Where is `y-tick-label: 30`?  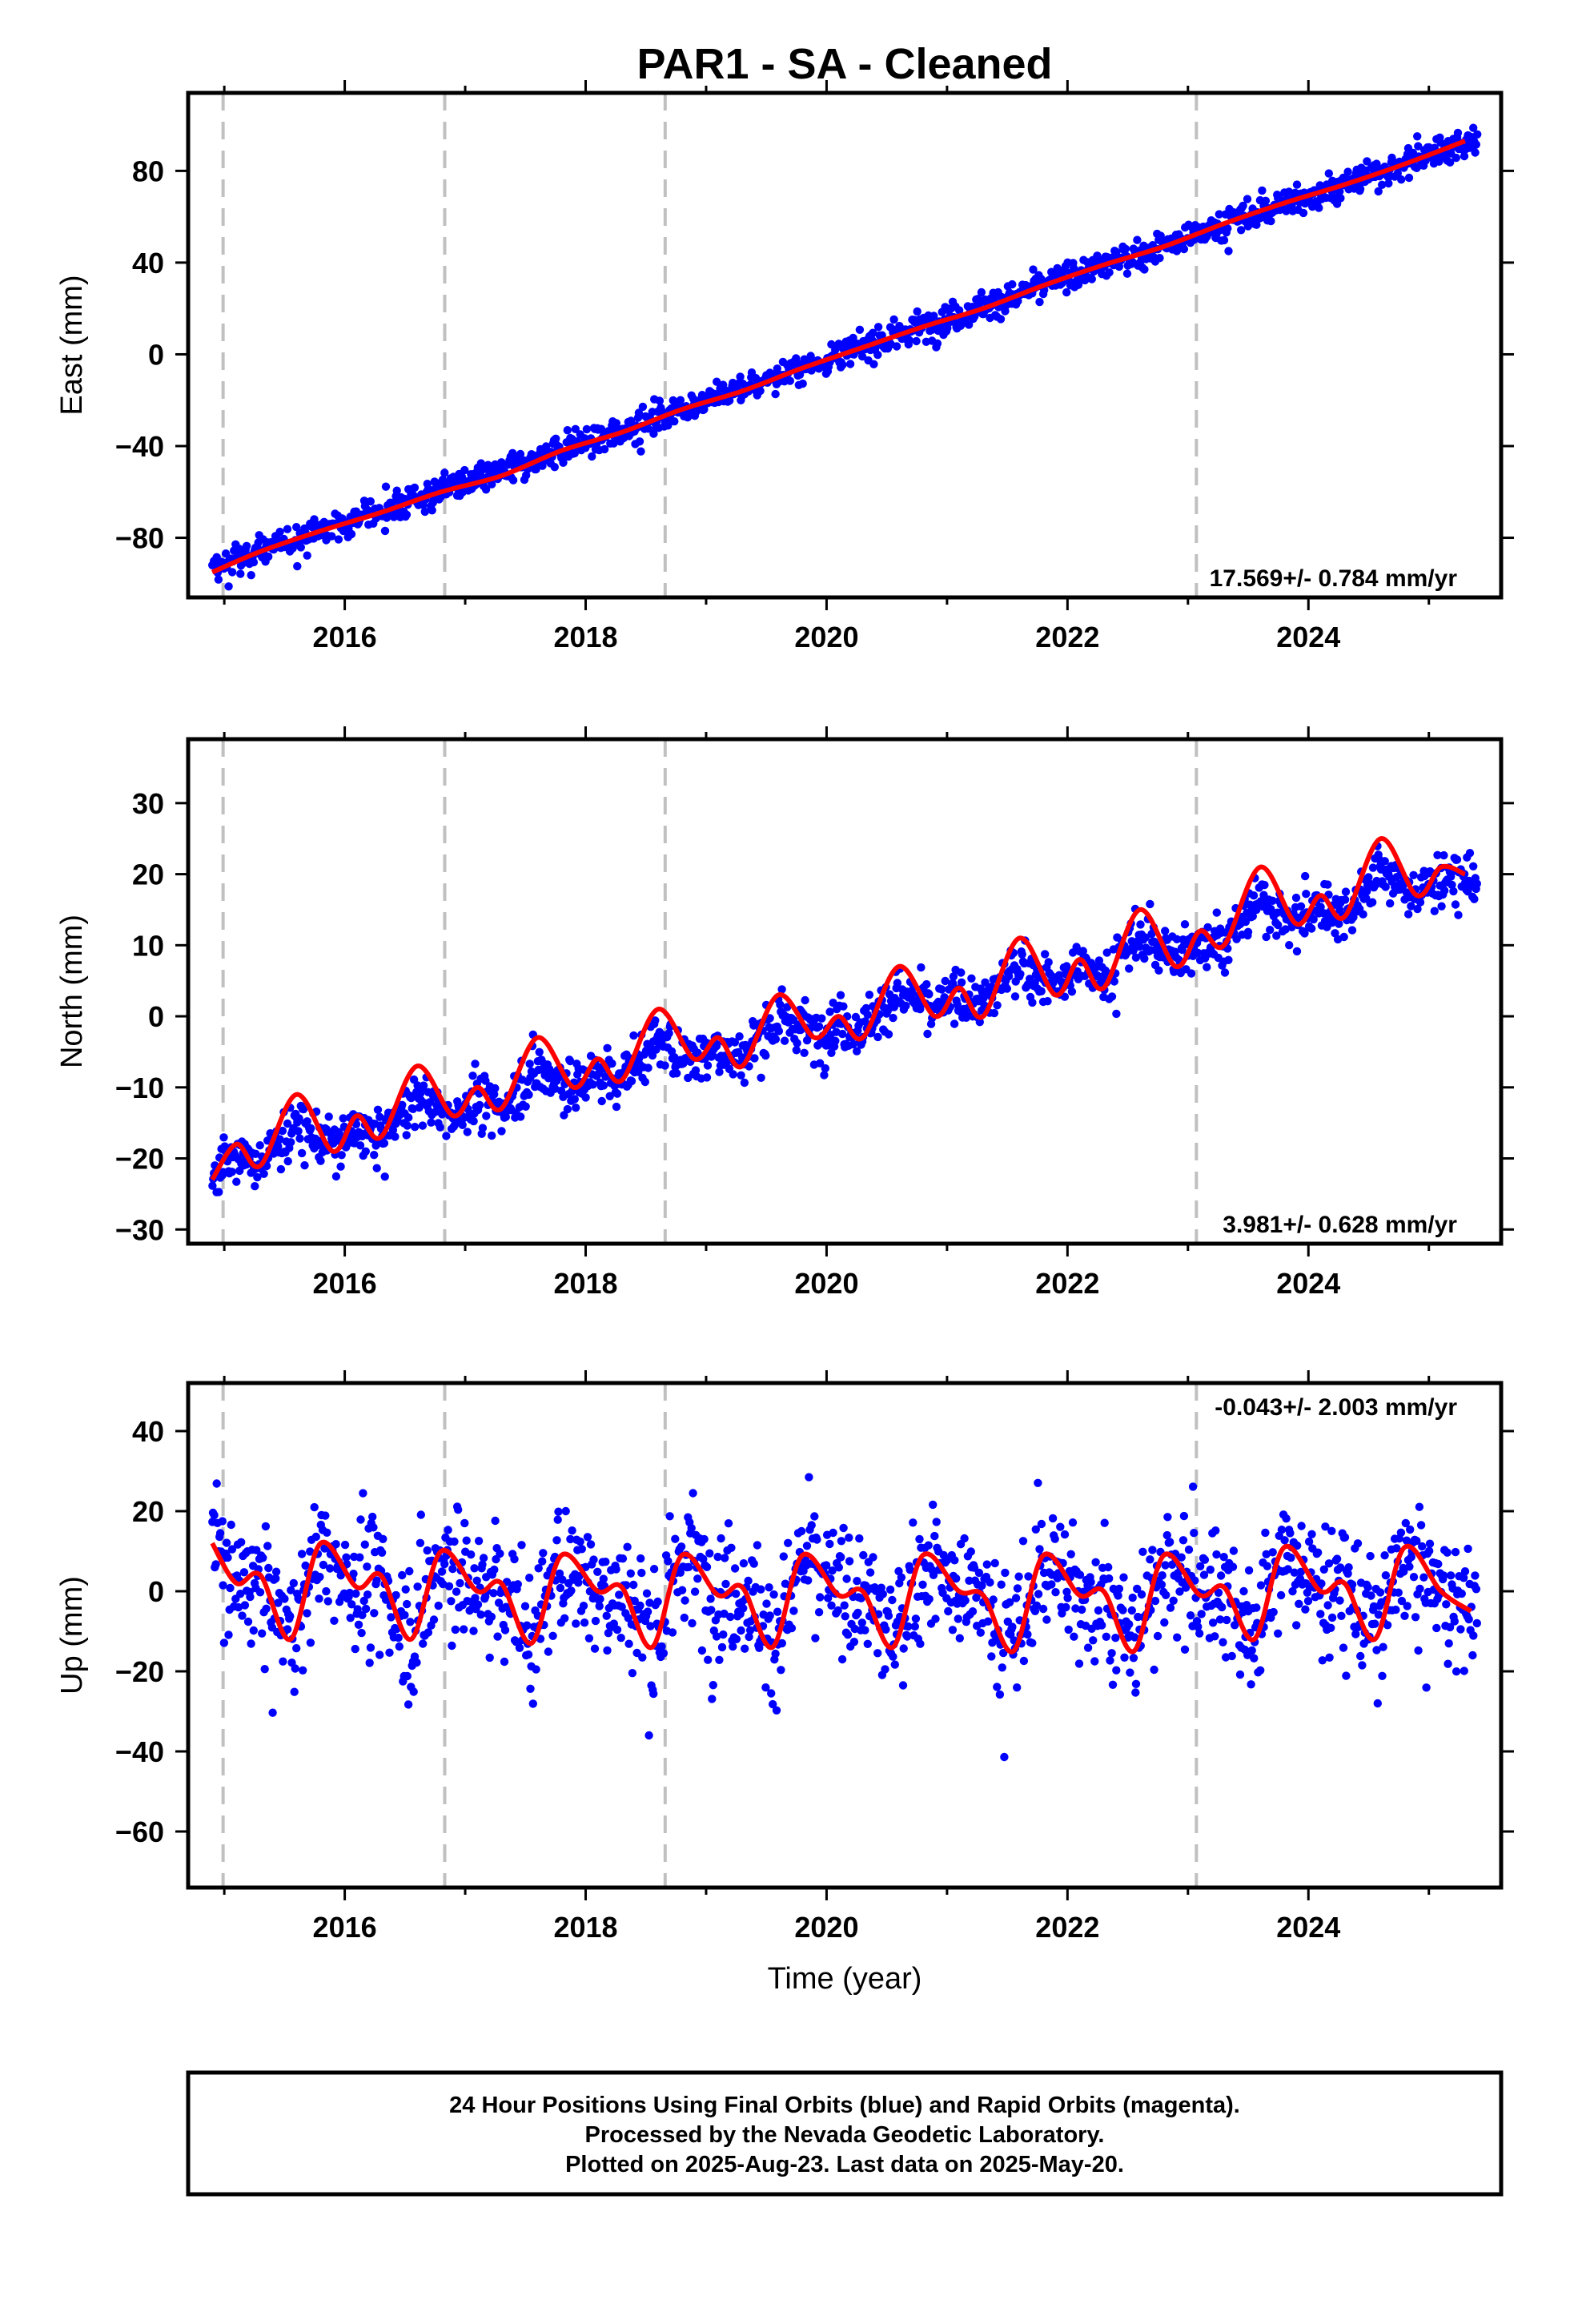
y-tick-label: 30 is located at coordinates (148, 803).